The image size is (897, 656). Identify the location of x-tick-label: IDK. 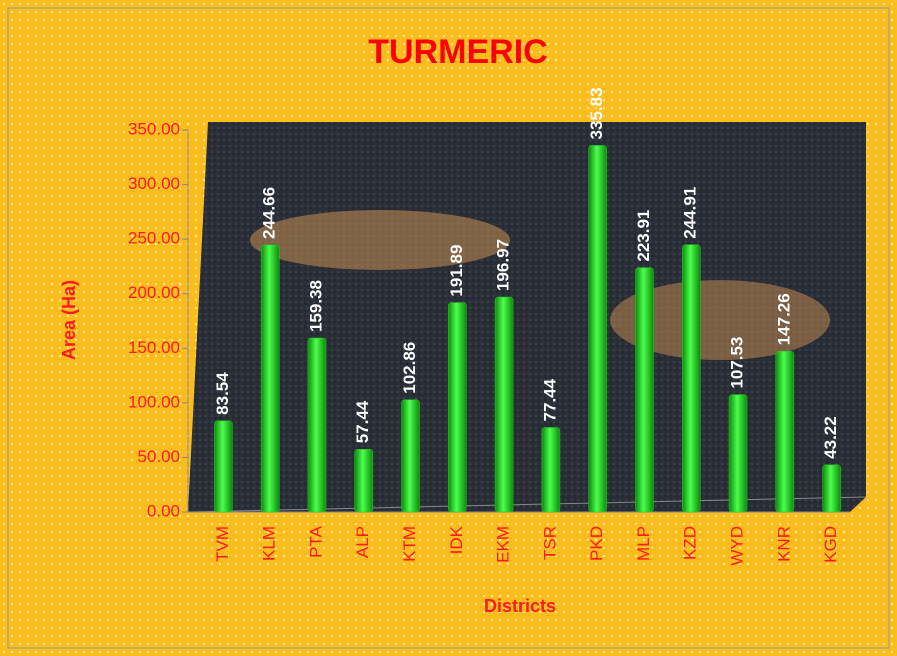
(456, 539).